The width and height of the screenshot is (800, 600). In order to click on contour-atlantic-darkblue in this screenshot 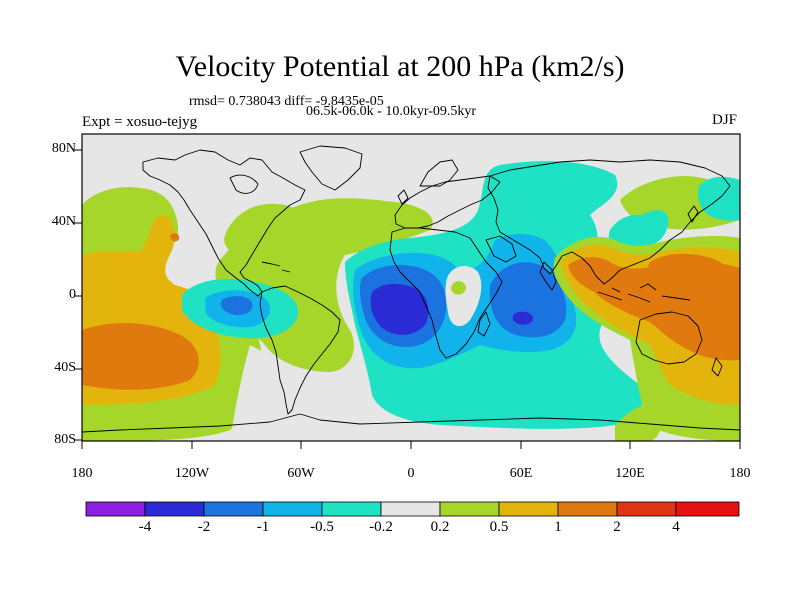, I will do `click(399, 309)`.